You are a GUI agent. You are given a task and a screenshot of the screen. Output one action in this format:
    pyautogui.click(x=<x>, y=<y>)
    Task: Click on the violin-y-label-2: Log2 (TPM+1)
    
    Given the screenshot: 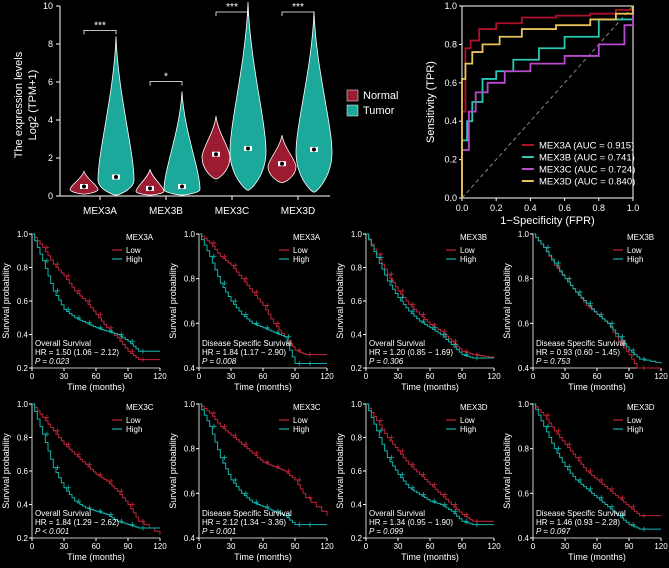 What is the action you would take?
    pyautogui.click(x=33, y=105)
    